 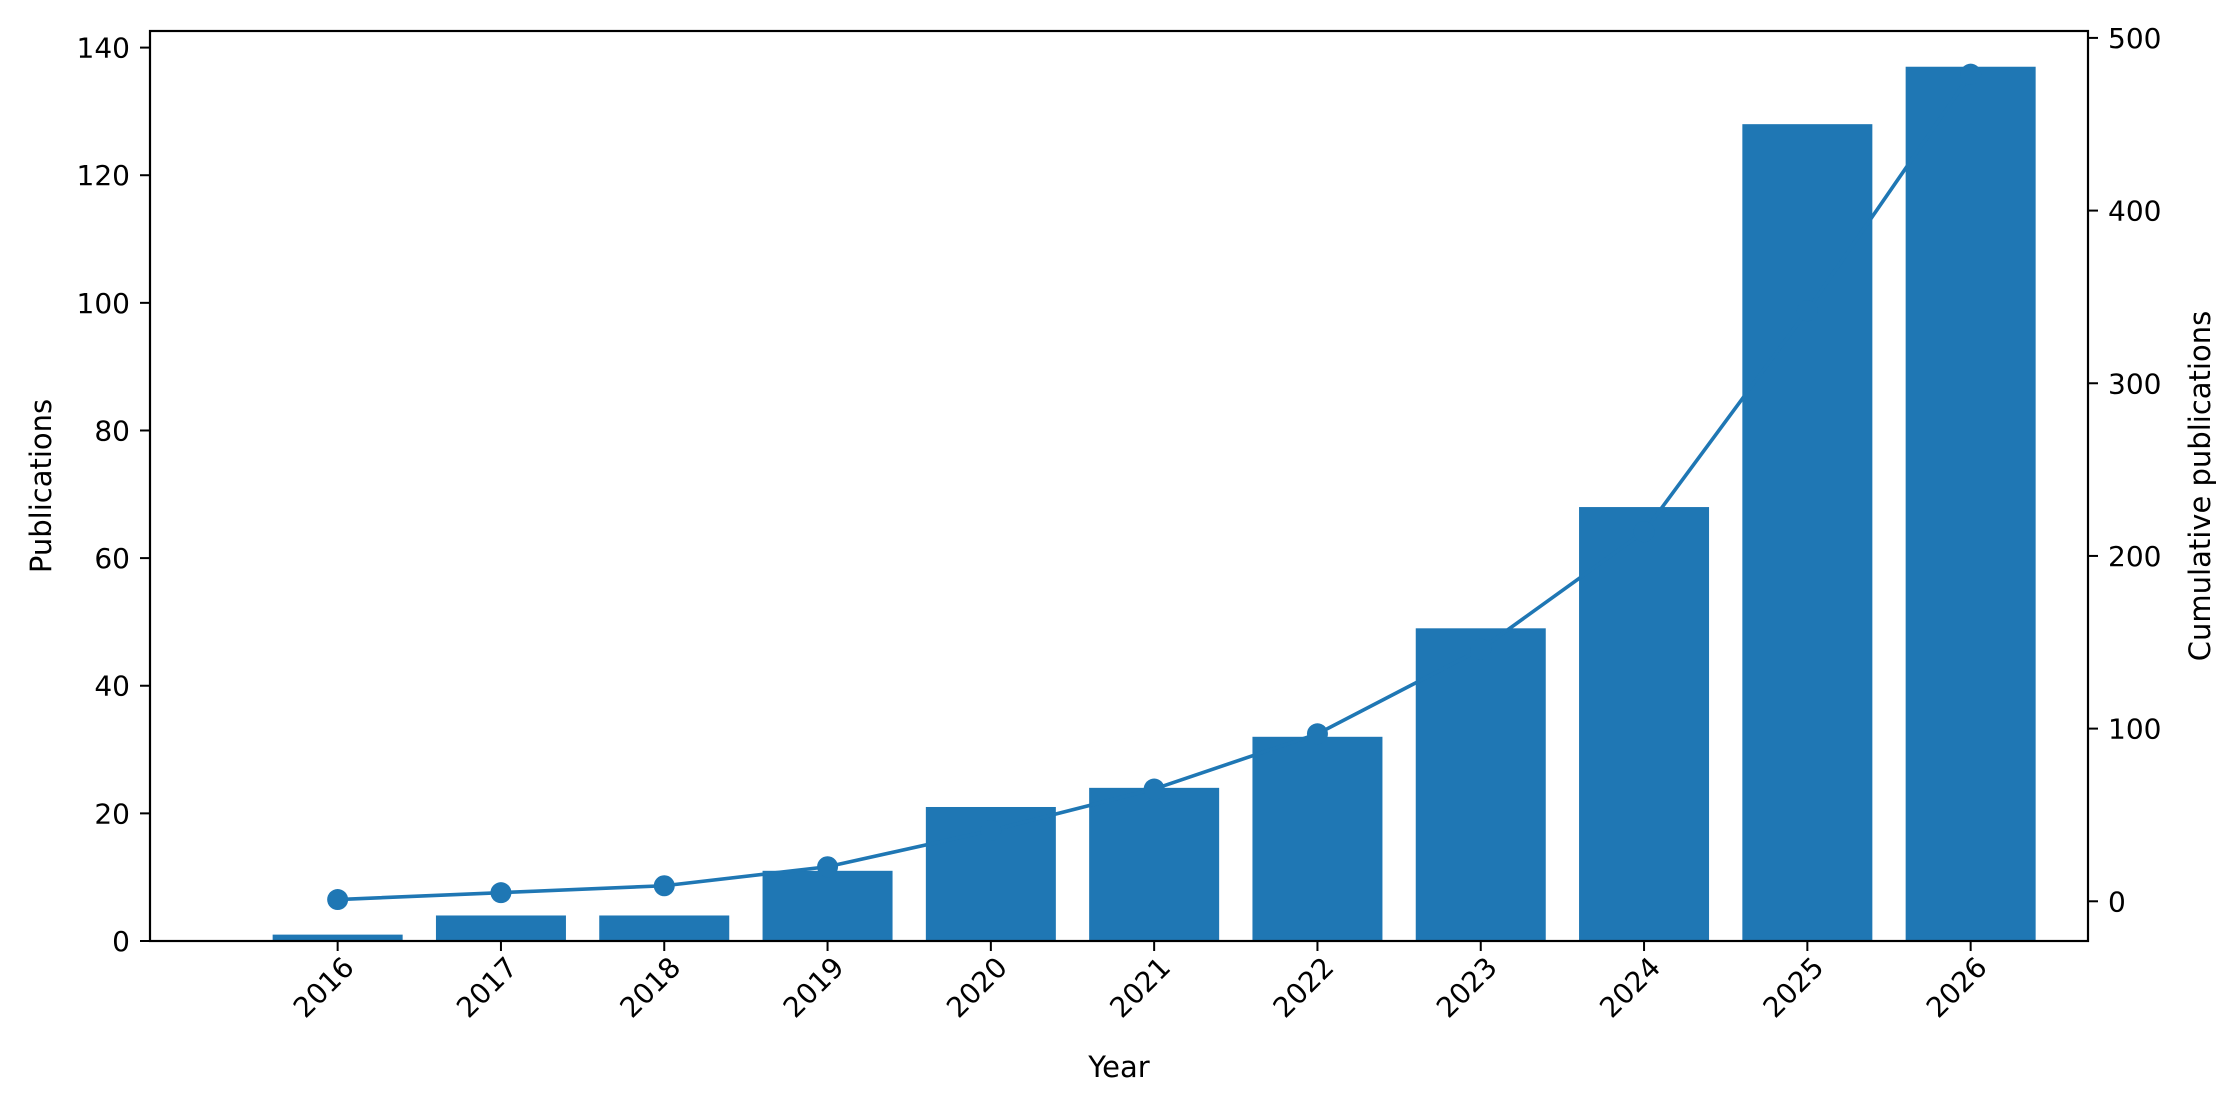 I want to click on x-tick-label: 2016, so click(x=324, y=988).